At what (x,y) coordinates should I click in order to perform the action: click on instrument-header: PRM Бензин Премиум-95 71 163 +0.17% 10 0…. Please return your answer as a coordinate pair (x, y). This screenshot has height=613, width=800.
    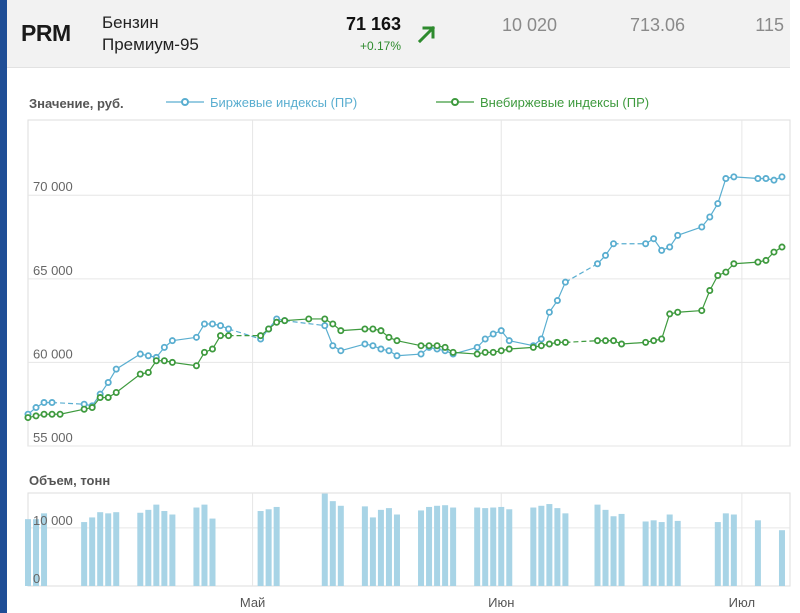
    Looking at the image, I should click on (398, 34).